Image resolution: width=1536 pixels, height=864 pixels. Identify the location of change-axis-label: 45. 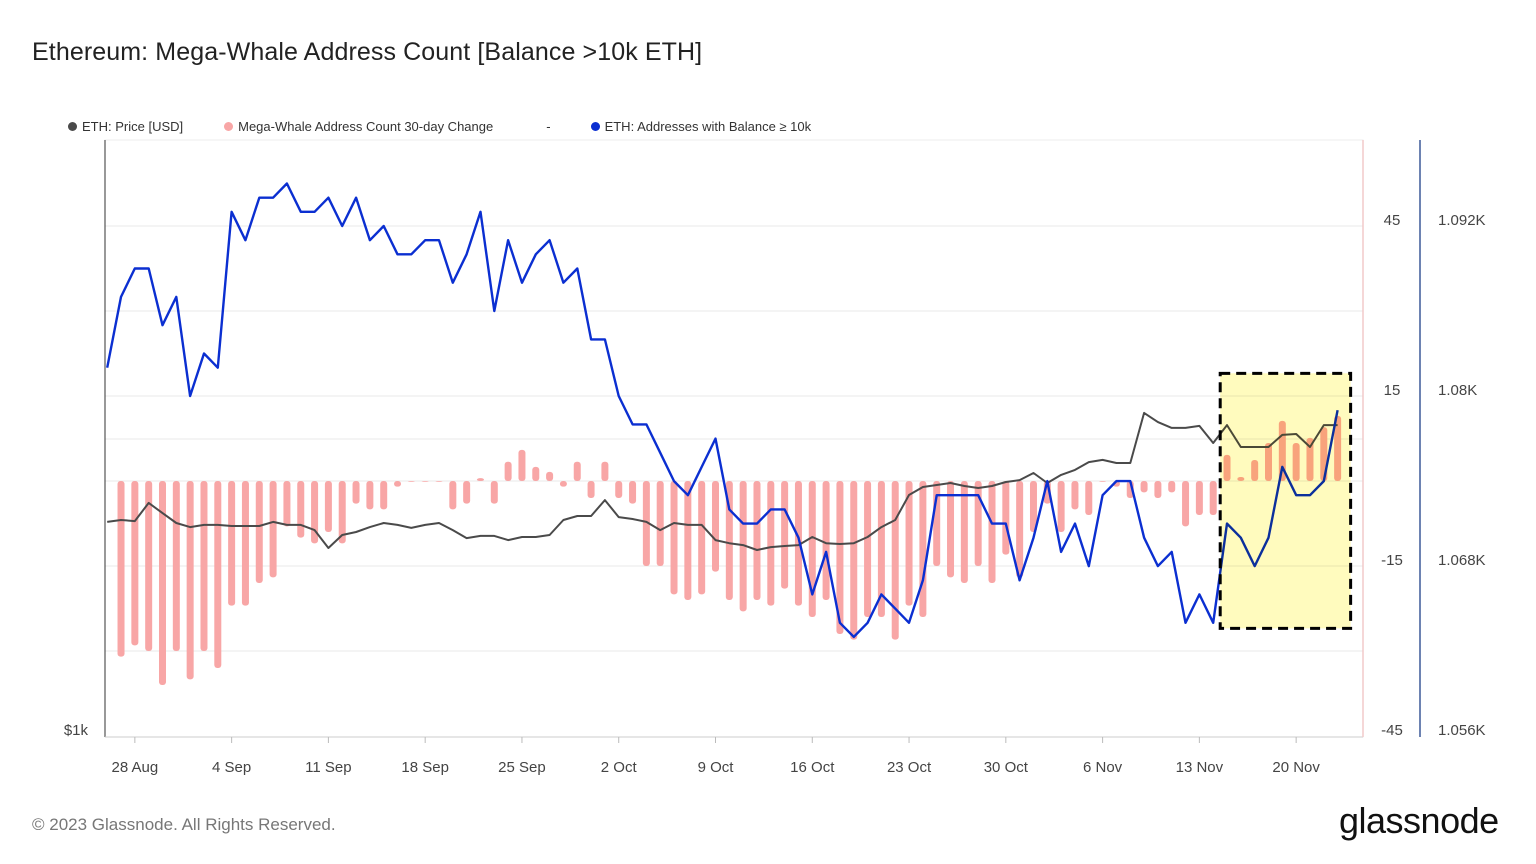
(1392, 220).